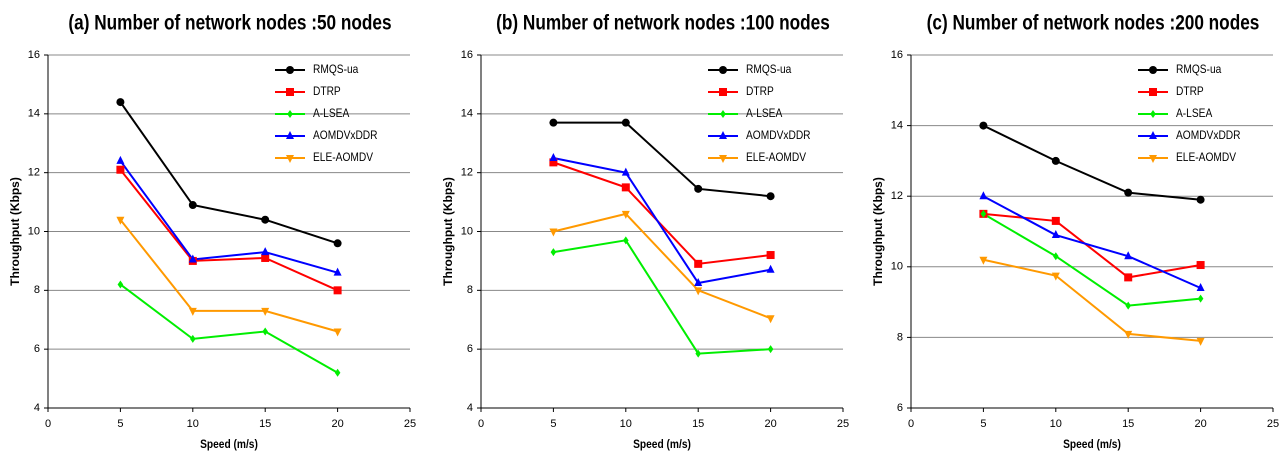 The image size is (1283, 464). What do you see at coordinates (1093, 23) in the screenshot?
I see `chart-title: (c) Number of network nodes :200 nodes` at bounding box center [1093, 23].